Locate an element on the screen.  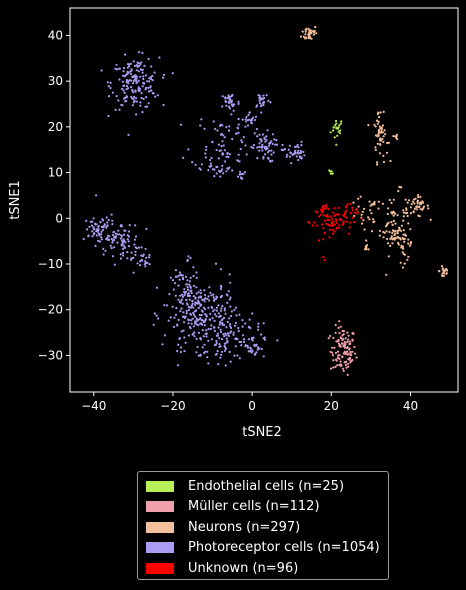
legend-swatch is located at coordinates (160, 486).